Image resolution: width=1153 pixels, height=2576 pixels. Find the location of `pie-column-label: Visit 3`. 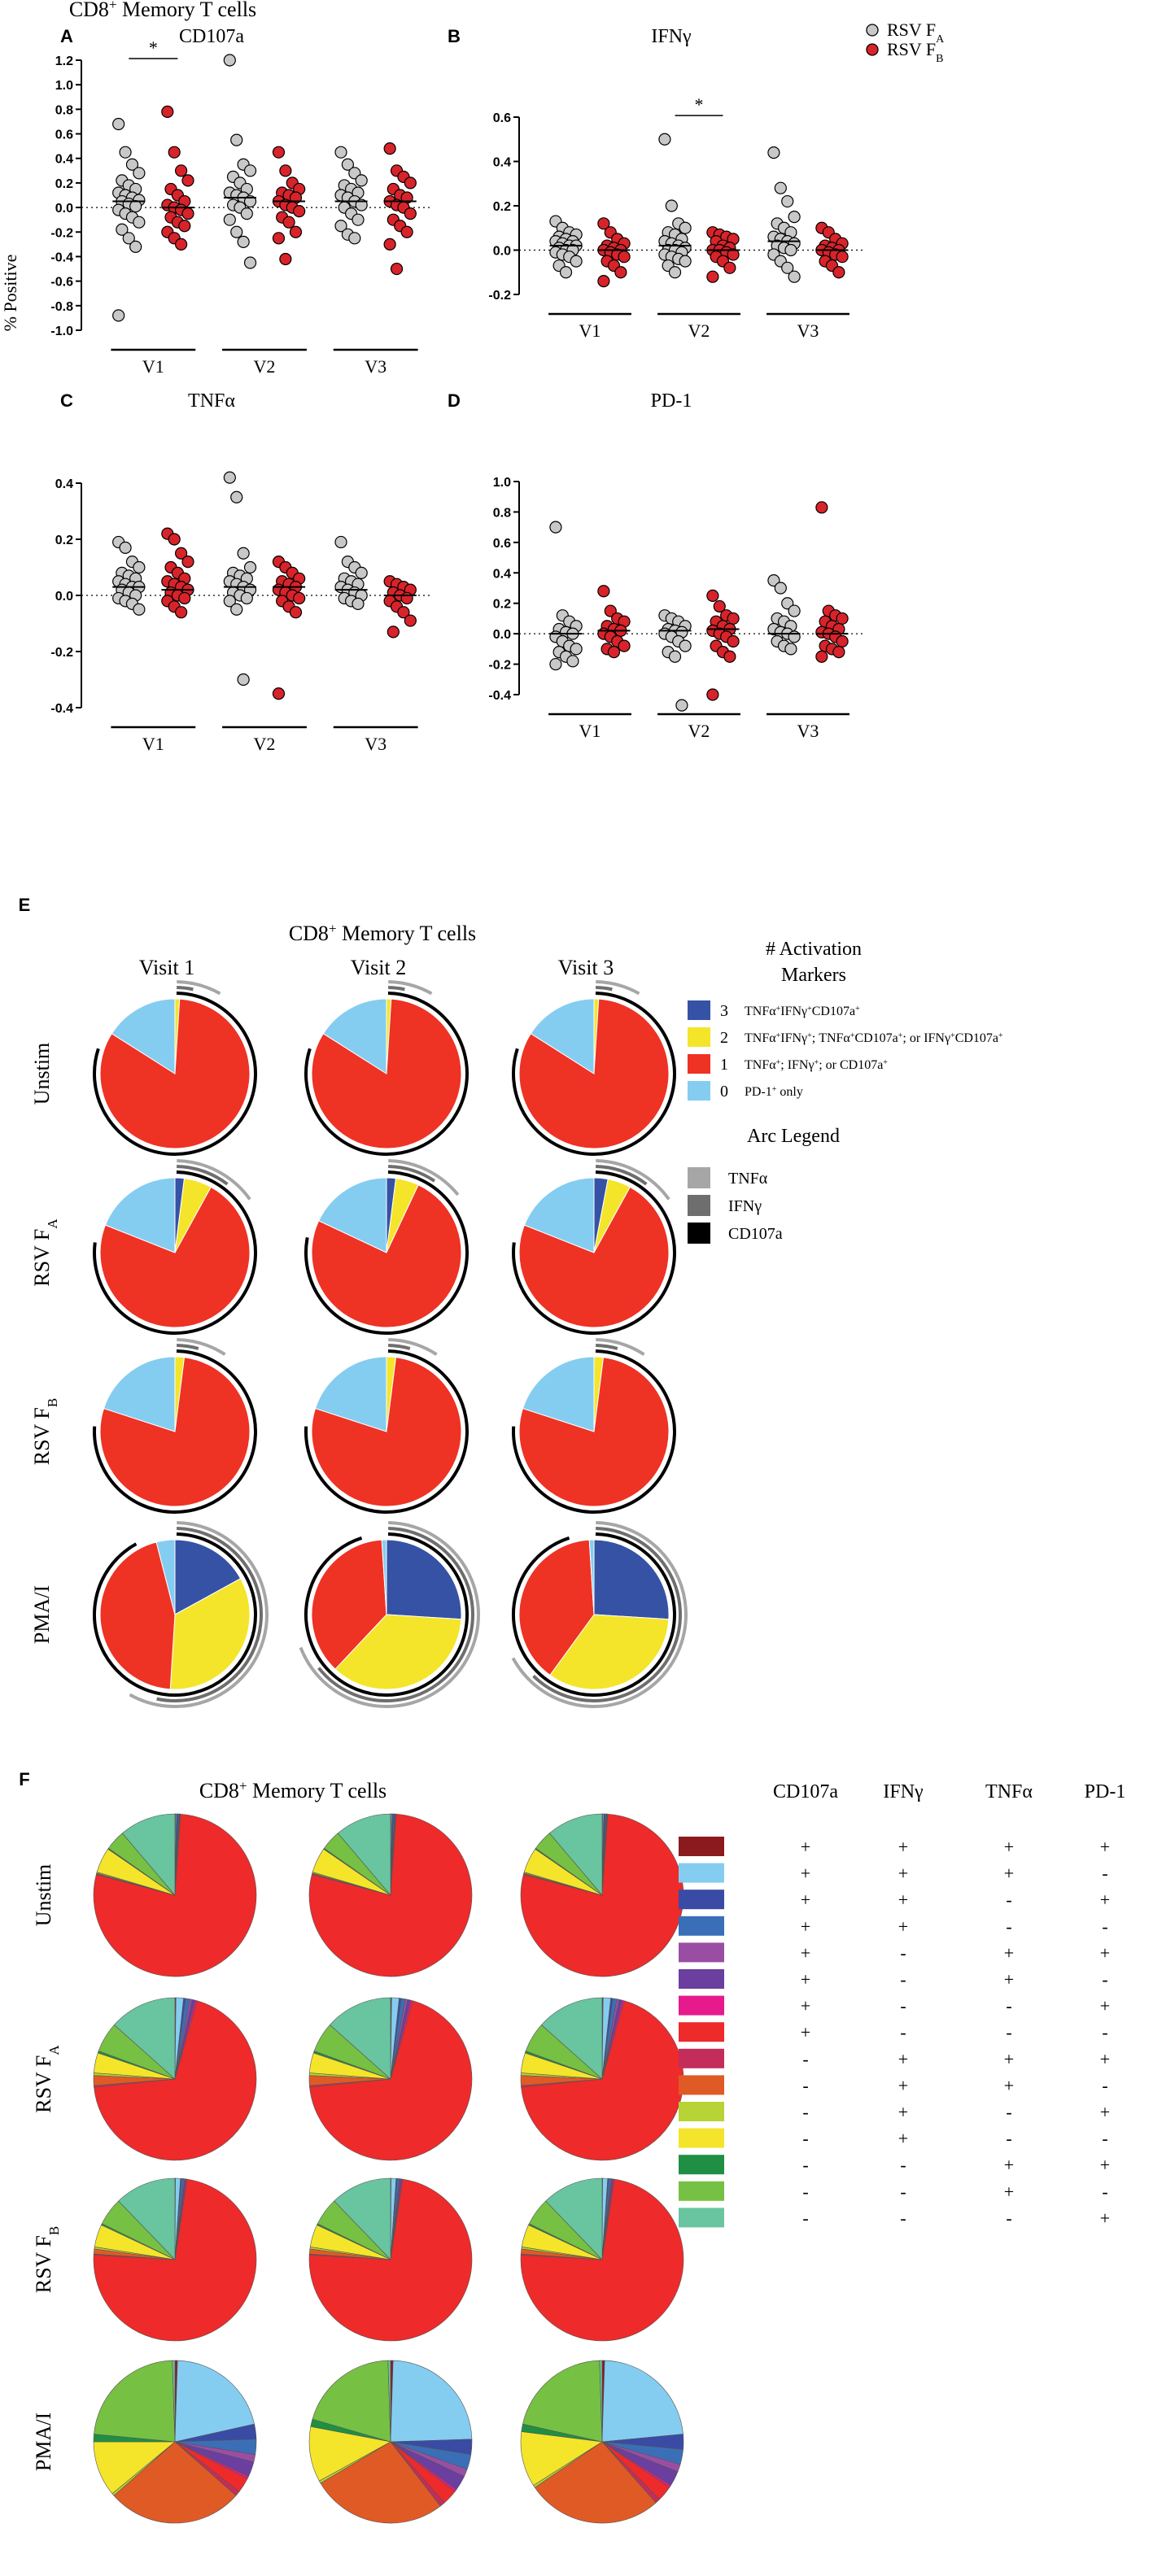

pie-column-label: Visit 3 is located at coordinates (586, 967).